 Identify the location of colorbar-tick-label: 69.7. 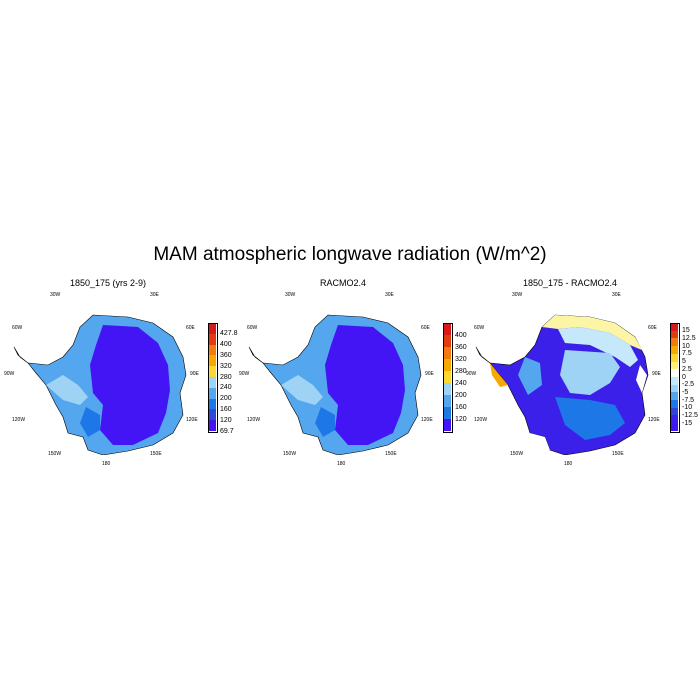
(227, 431).